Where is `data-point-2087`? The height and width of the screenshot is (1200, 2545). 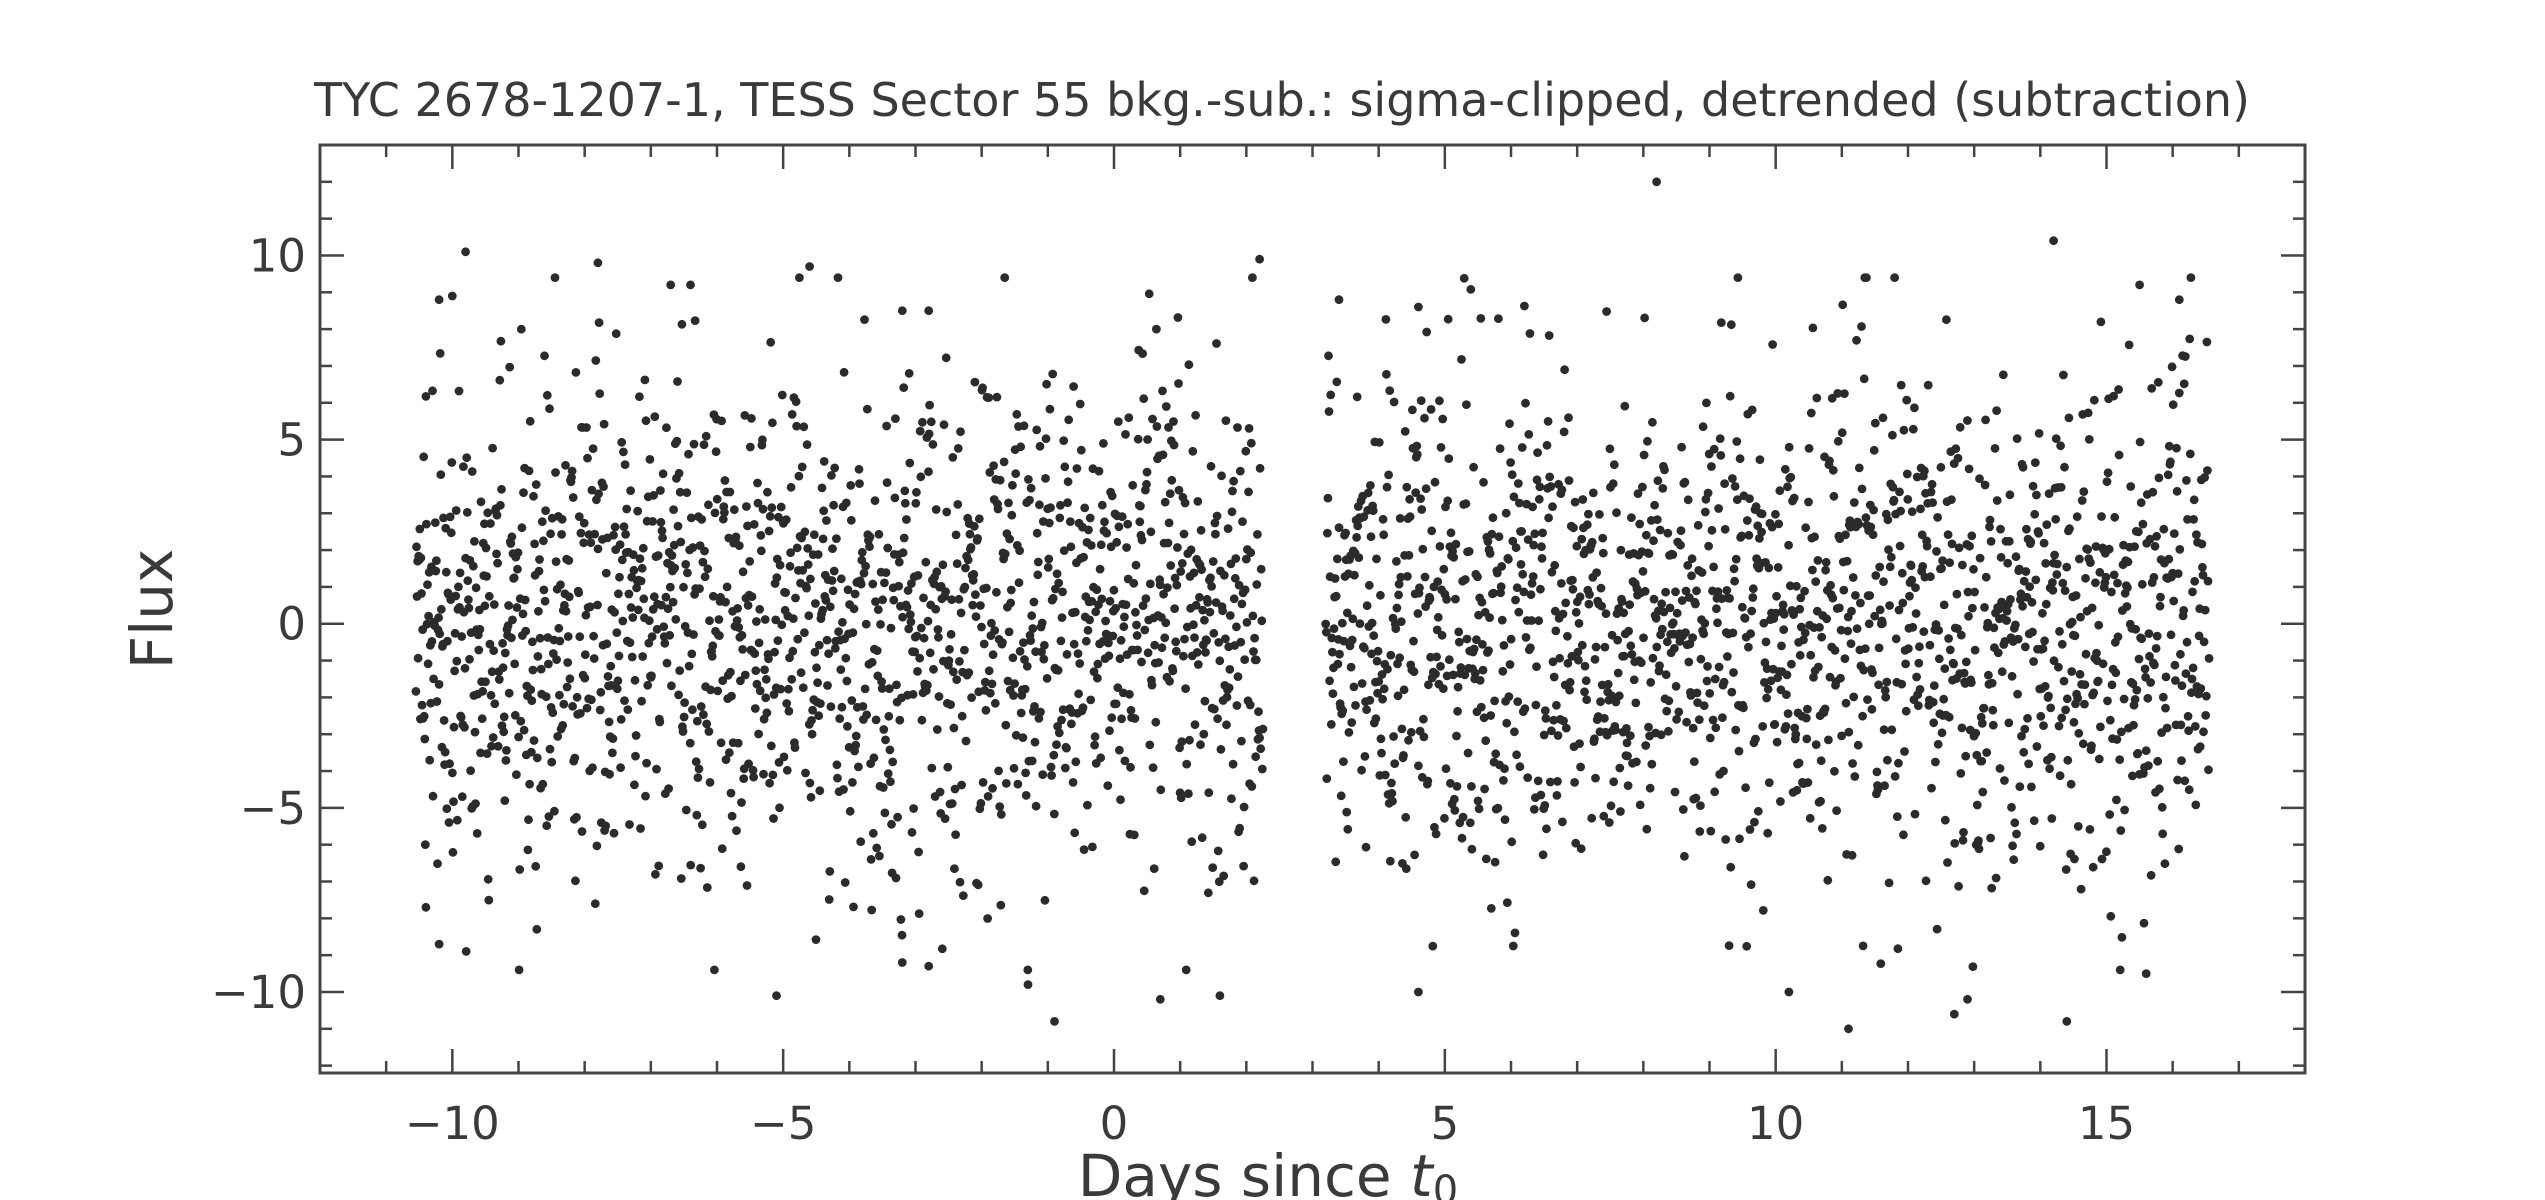
data-point-2087 is located at coordinates (1630, 605).